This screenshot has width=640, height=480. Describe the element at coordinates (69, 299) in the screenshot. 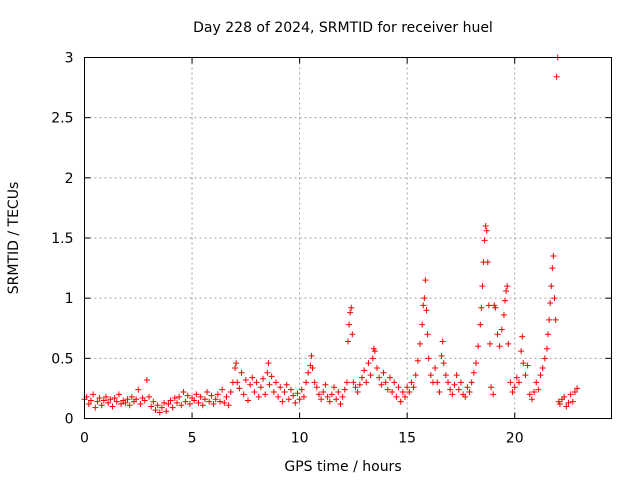

I see `y-tick-label: 1` at that location.